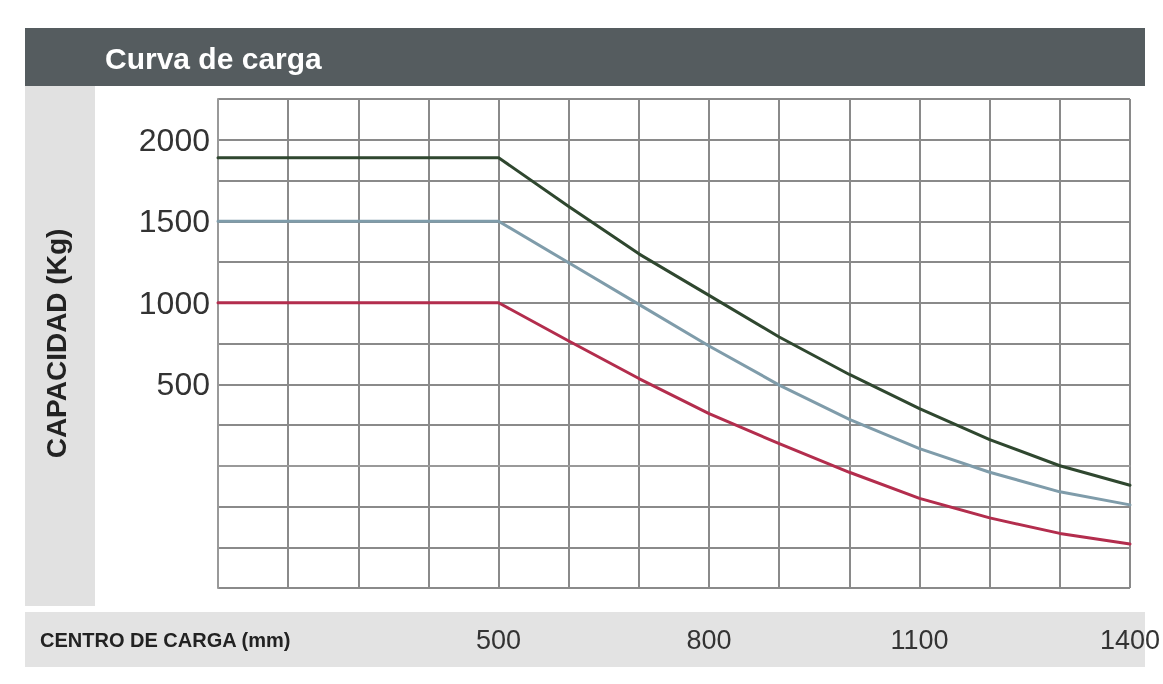 This screenshot has height=684, width=1163. Describe the element at coordinates (1130, 639) in the screenshot. I see `x-tick-label: 1400` at that location.